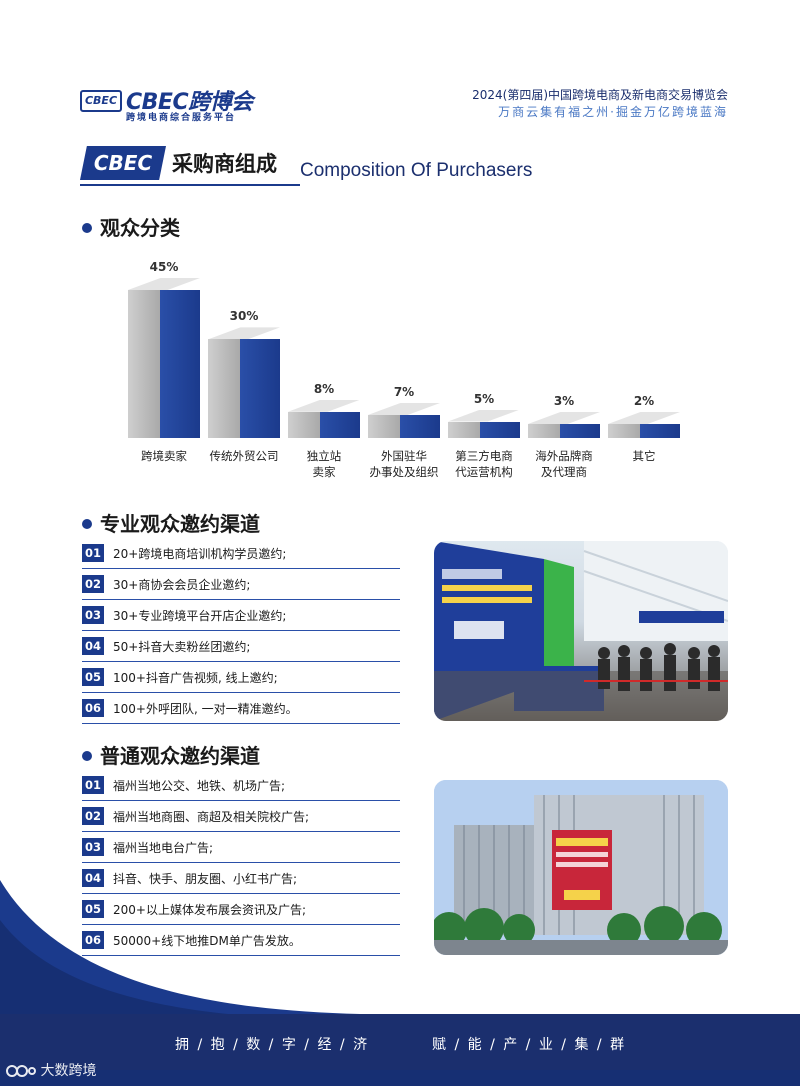 This screenshot has height=1086, width=800. I want to click on item-text: 50000+线下地推DM单广告发放。, so click(207, 940).